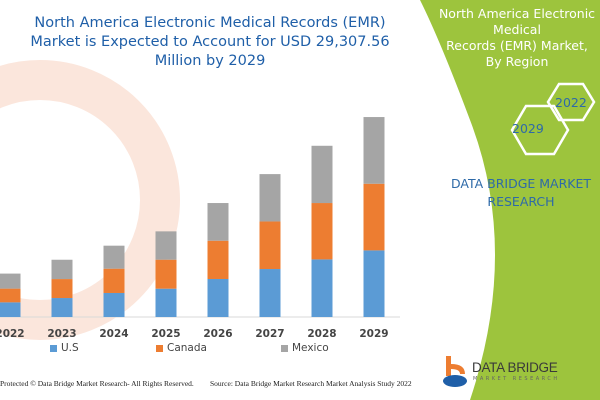 The width and height of the screenshot is (600, 400). What do you see at coordinates (517, 21) in the screenshot?
I see `panel-title-line: North America Electronic Medical` at bounding box center [517, 21].